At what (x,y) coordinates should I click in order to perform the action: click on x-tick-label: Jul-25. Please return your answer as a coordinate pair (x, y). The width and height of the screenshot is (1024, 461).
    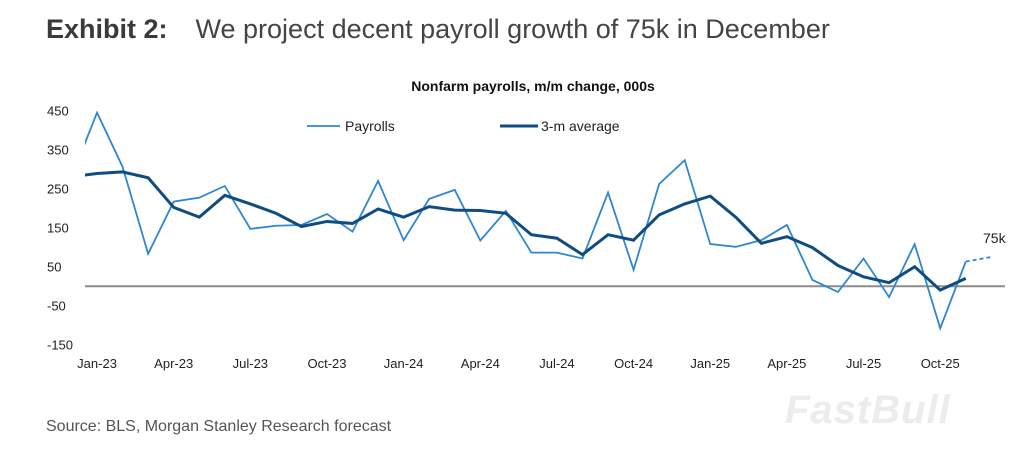
    Looking at the image, I should click on (863, 363).